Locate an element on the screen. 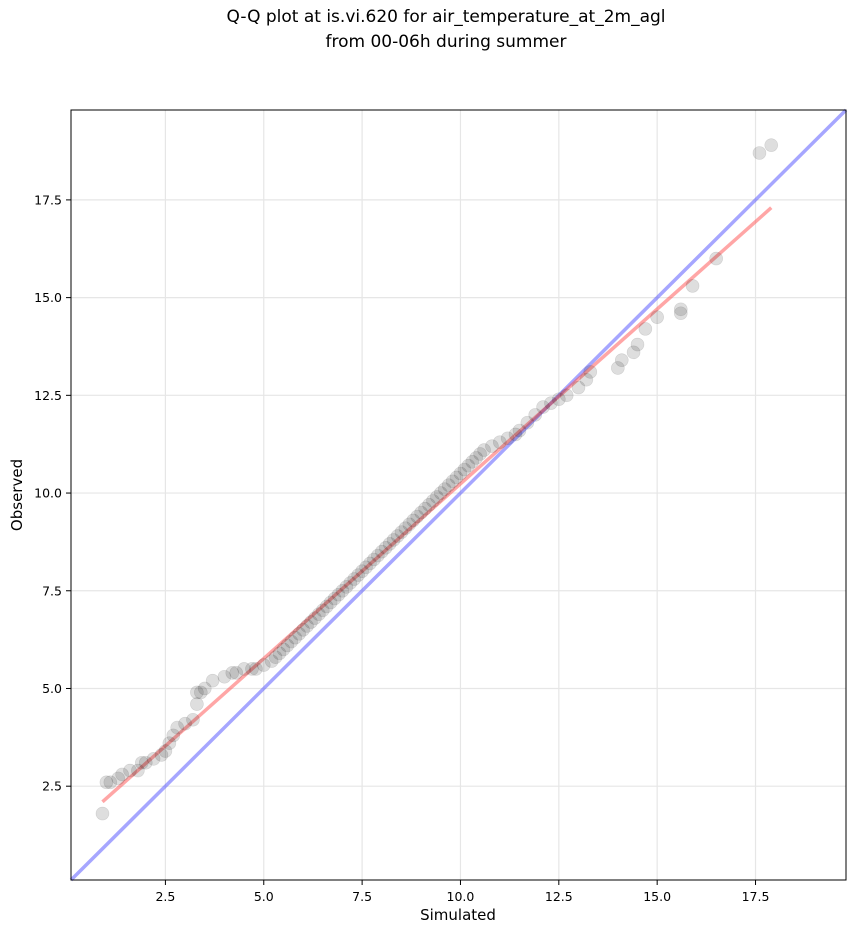 The height and width of the screenshot is (934, 856). x-tick-label: 12.5 is located at coordinates (559, 896).